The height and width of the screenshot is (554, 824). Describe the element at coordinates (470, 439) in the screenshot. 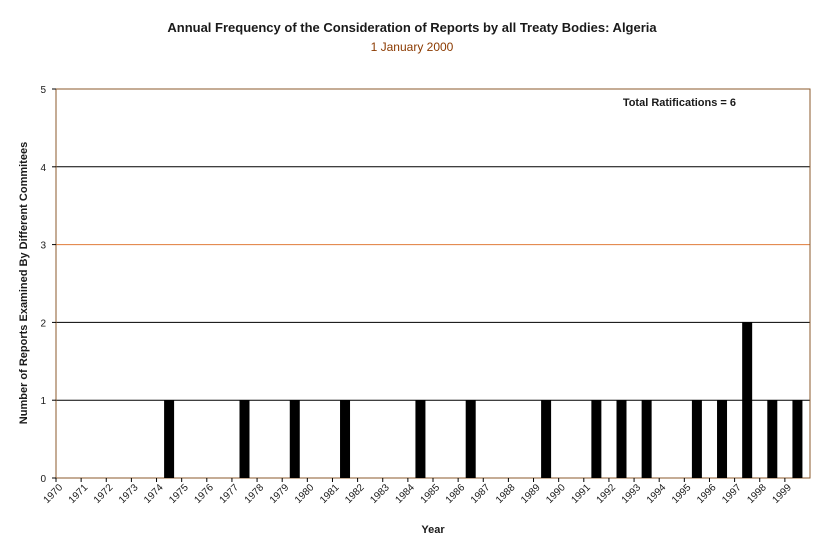

I see `bar-1986` at that location.